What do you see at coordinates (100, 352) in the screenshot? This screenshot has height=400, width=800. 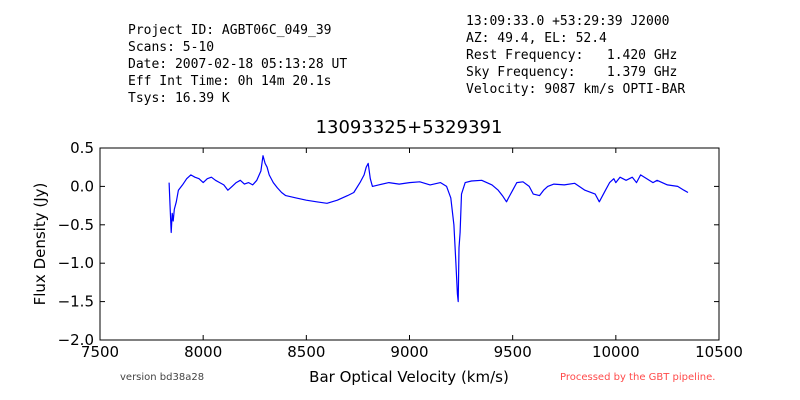 I see `x-tick-label: 7500` at bounding box center [100, 352].